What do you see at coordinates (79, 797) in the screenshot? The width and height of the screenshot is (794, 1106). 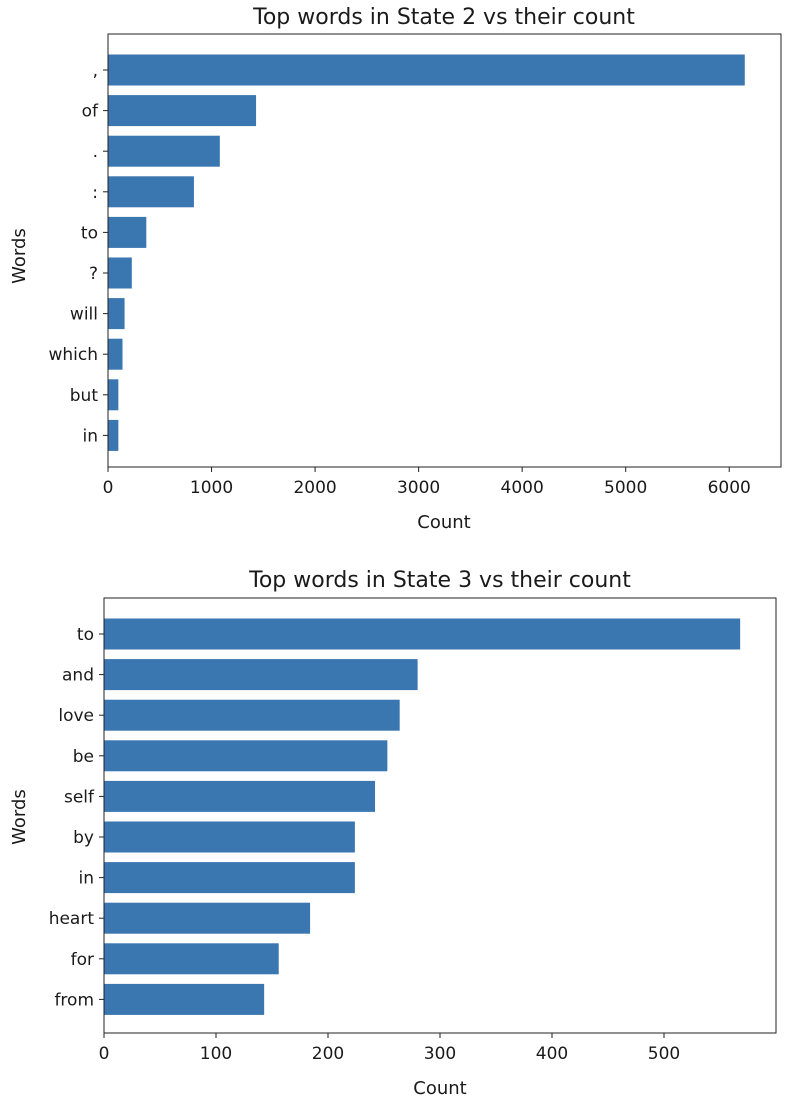 I see `y-tick-label: self` at bounding box center [79, 797].